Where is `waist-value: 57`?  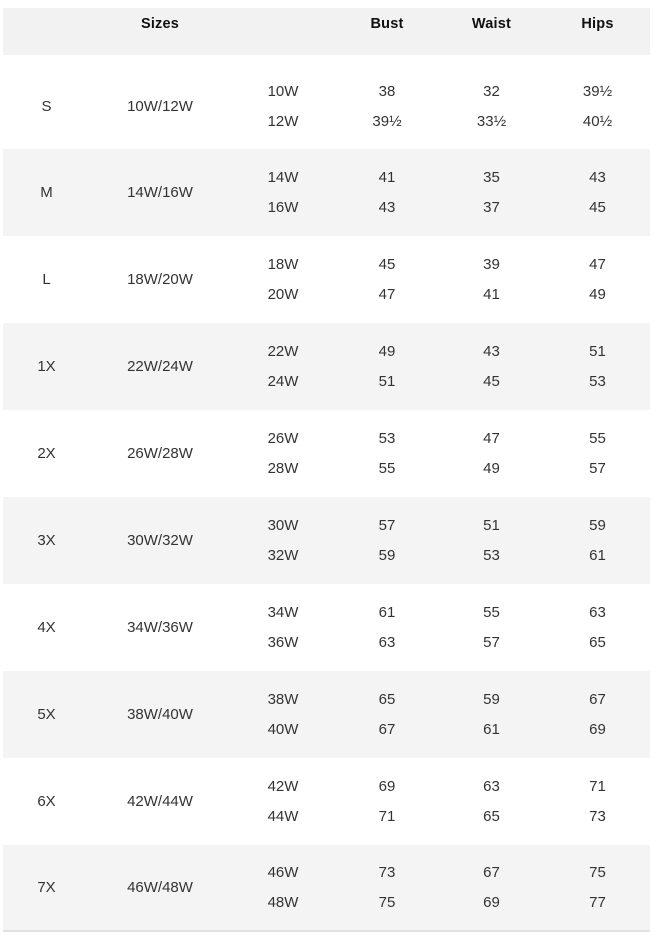 waist-value: 57 is located at coordinates (491, 643).